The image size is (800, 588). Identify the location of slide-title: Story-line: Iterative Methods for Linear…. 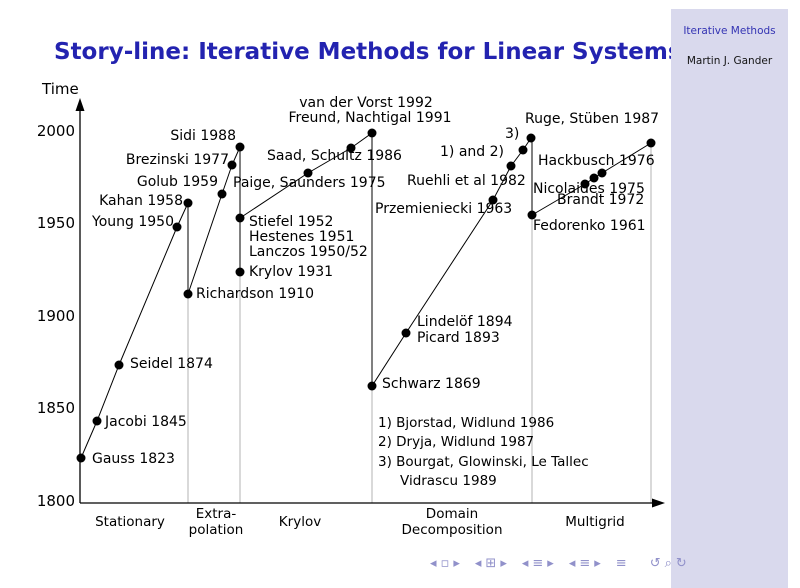
(368, 52).